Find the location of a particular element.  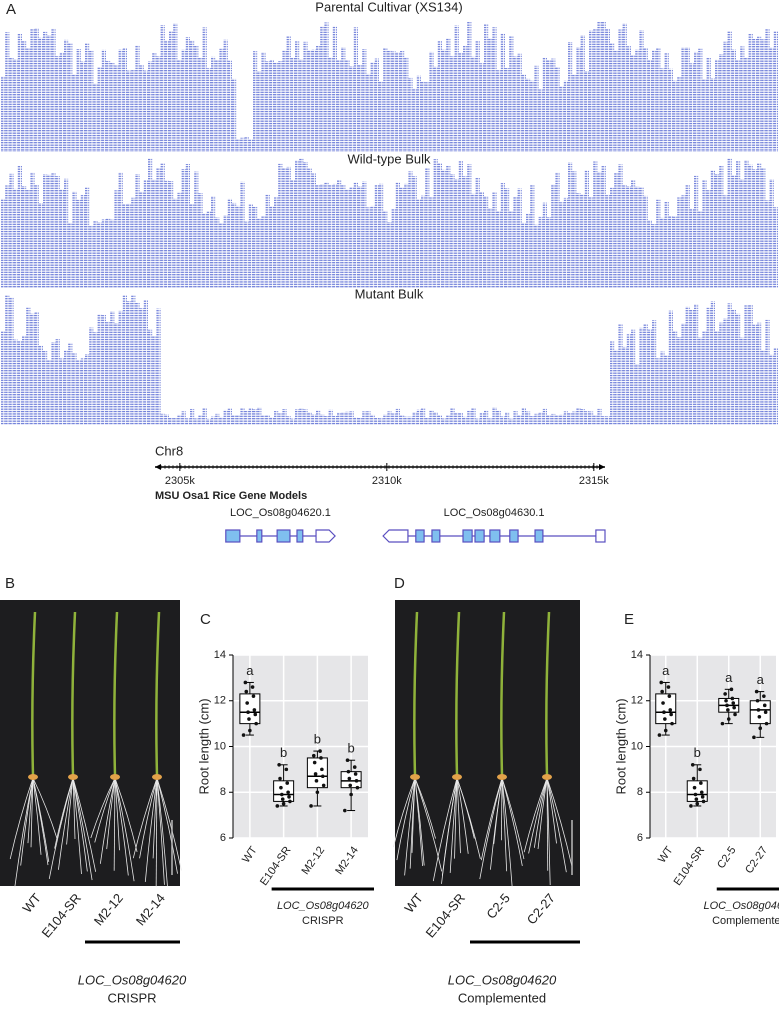

exon is located at coordinates (233, 536).